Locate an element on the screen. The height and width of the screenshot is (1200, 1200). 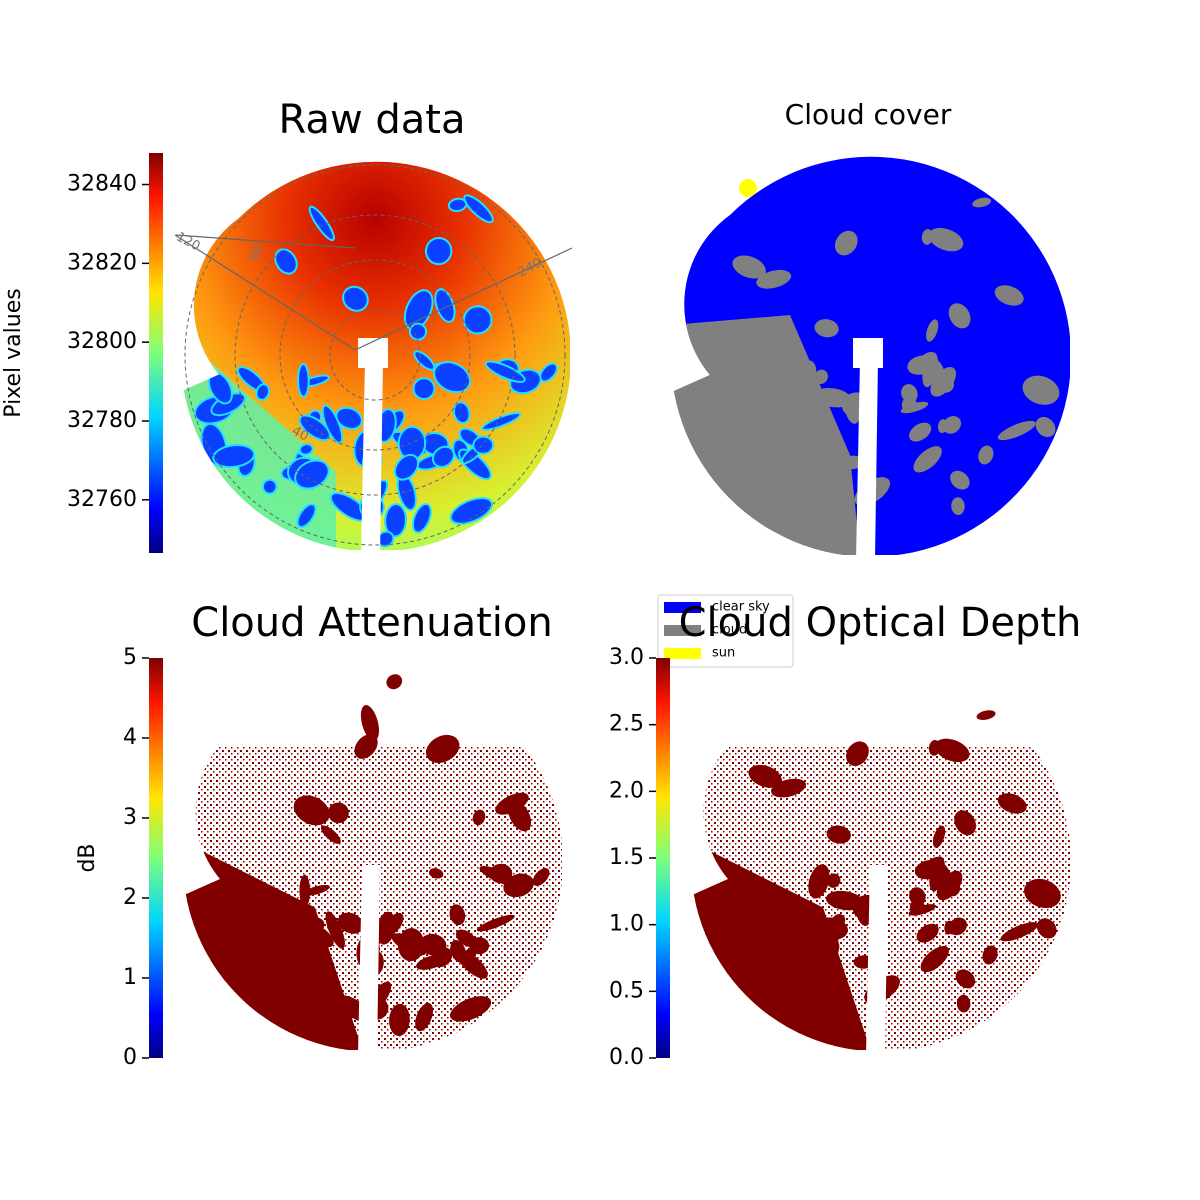
tick-label: 32840 is located at coordinates (102, 184).